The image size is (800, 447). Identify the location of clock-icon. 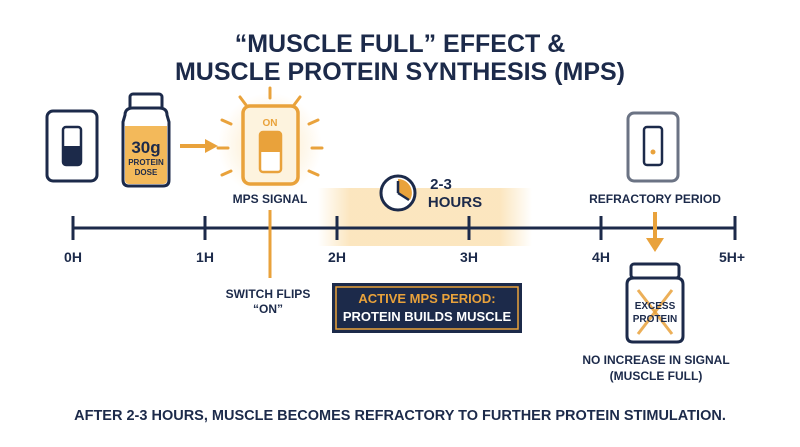
(398, 193).